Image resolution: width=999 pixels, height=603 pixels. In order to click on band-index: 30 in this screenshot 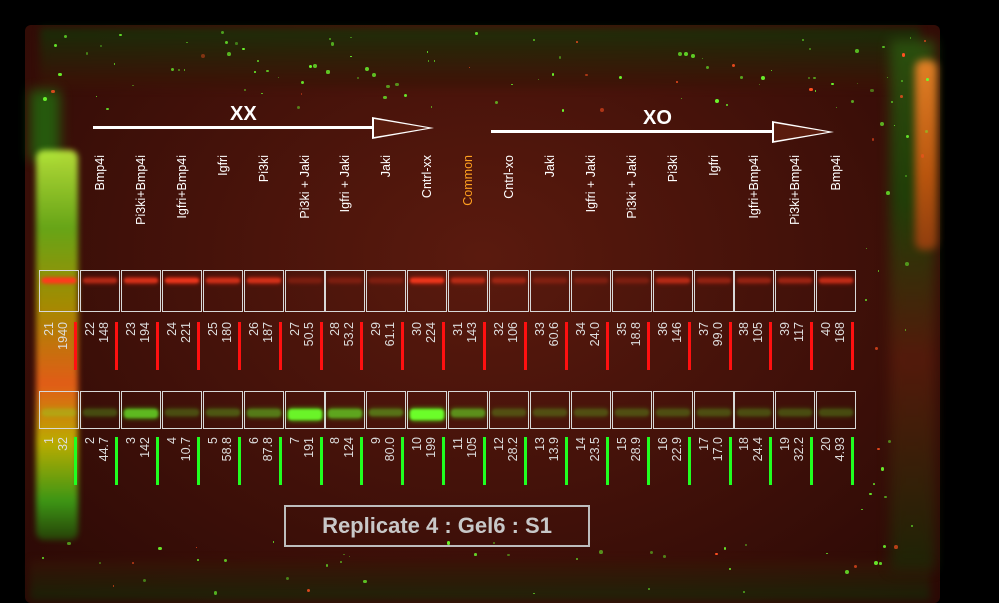, I will do `click(417, 329)`.